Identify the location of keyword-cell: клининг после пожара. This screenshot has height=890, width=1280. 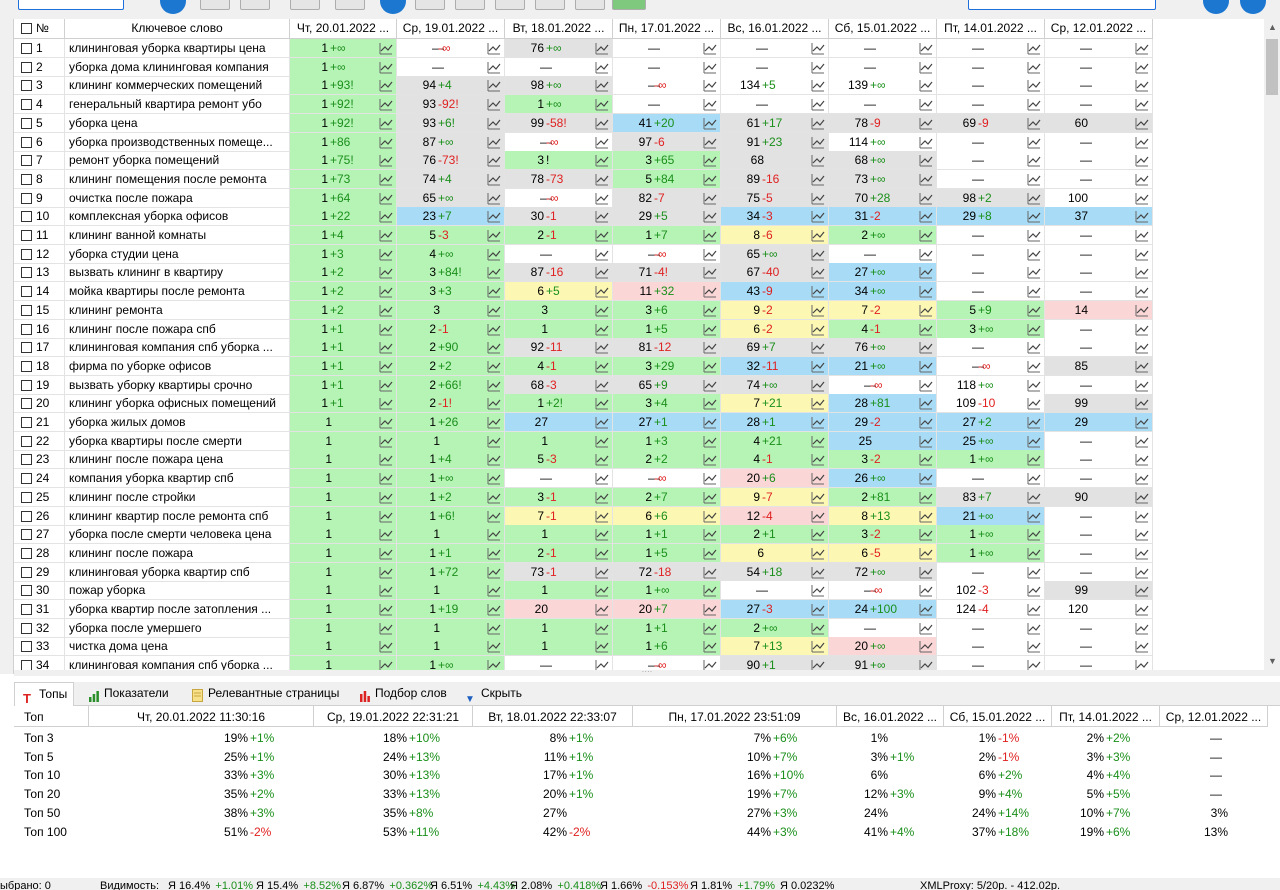
(177, 553).